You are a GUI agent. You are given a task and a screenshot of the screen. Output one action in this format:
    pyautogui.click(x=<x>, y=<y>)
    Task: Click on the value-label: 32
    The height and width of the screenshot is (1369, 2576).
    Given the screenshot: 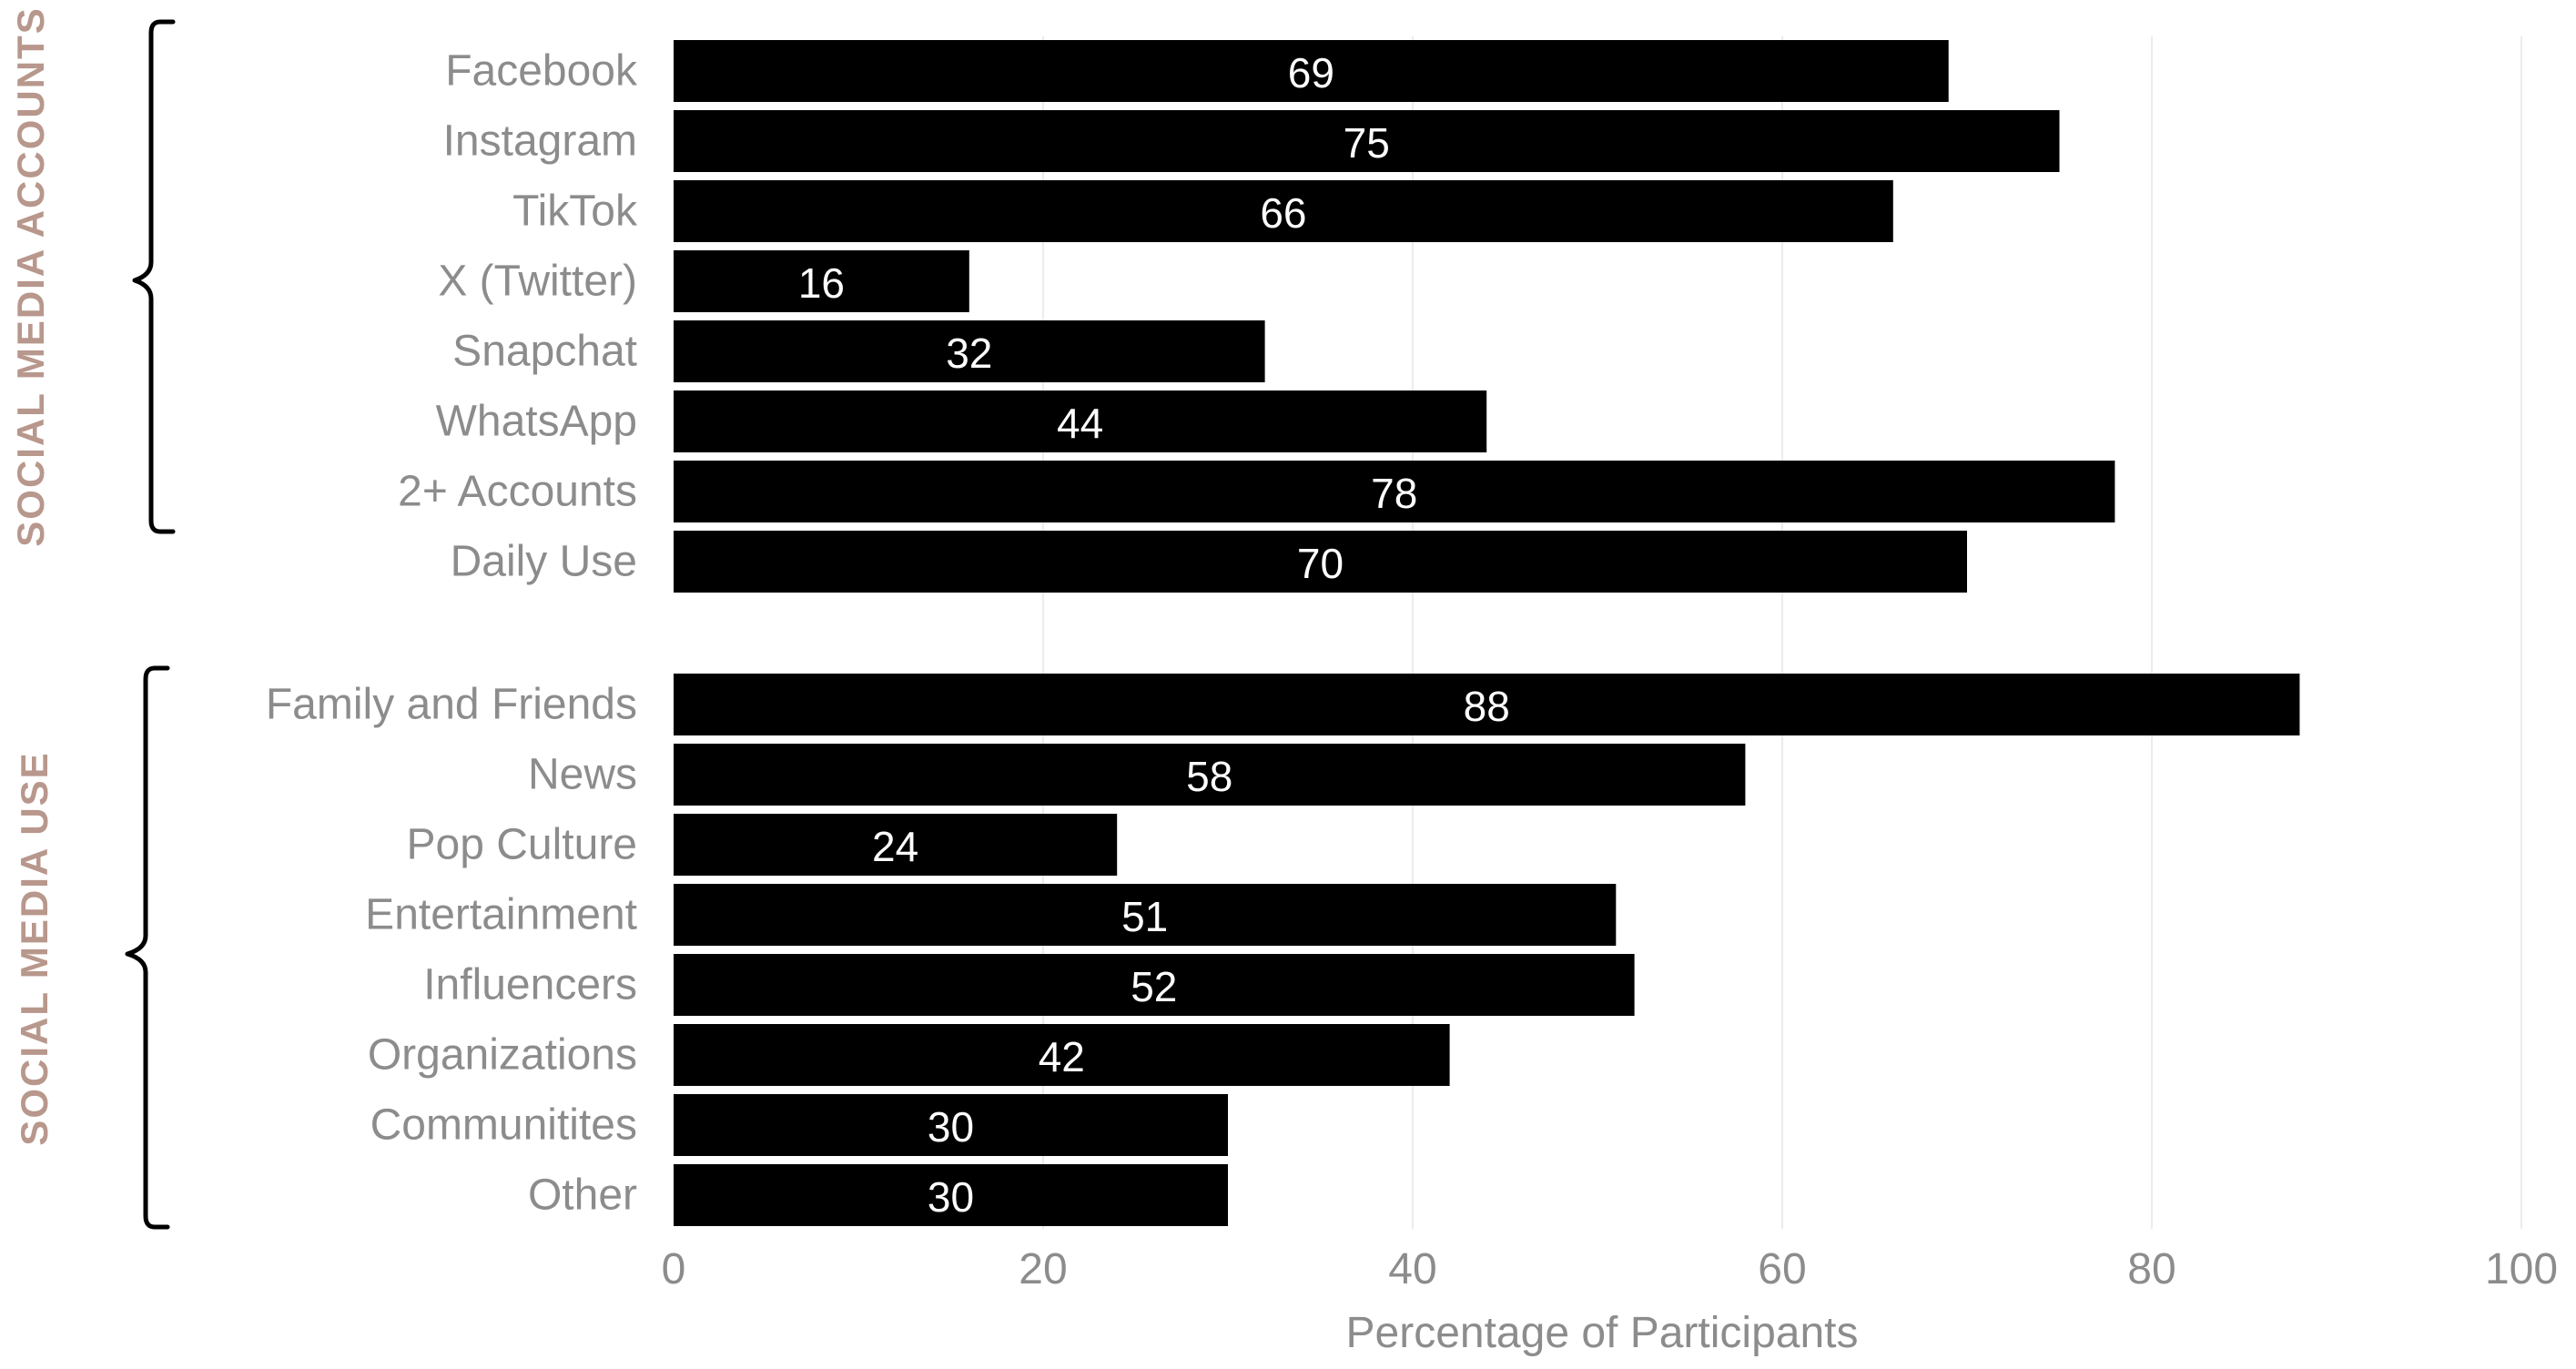 What is the action you would take?
    pyautogui.click(x=969, y=353)
    